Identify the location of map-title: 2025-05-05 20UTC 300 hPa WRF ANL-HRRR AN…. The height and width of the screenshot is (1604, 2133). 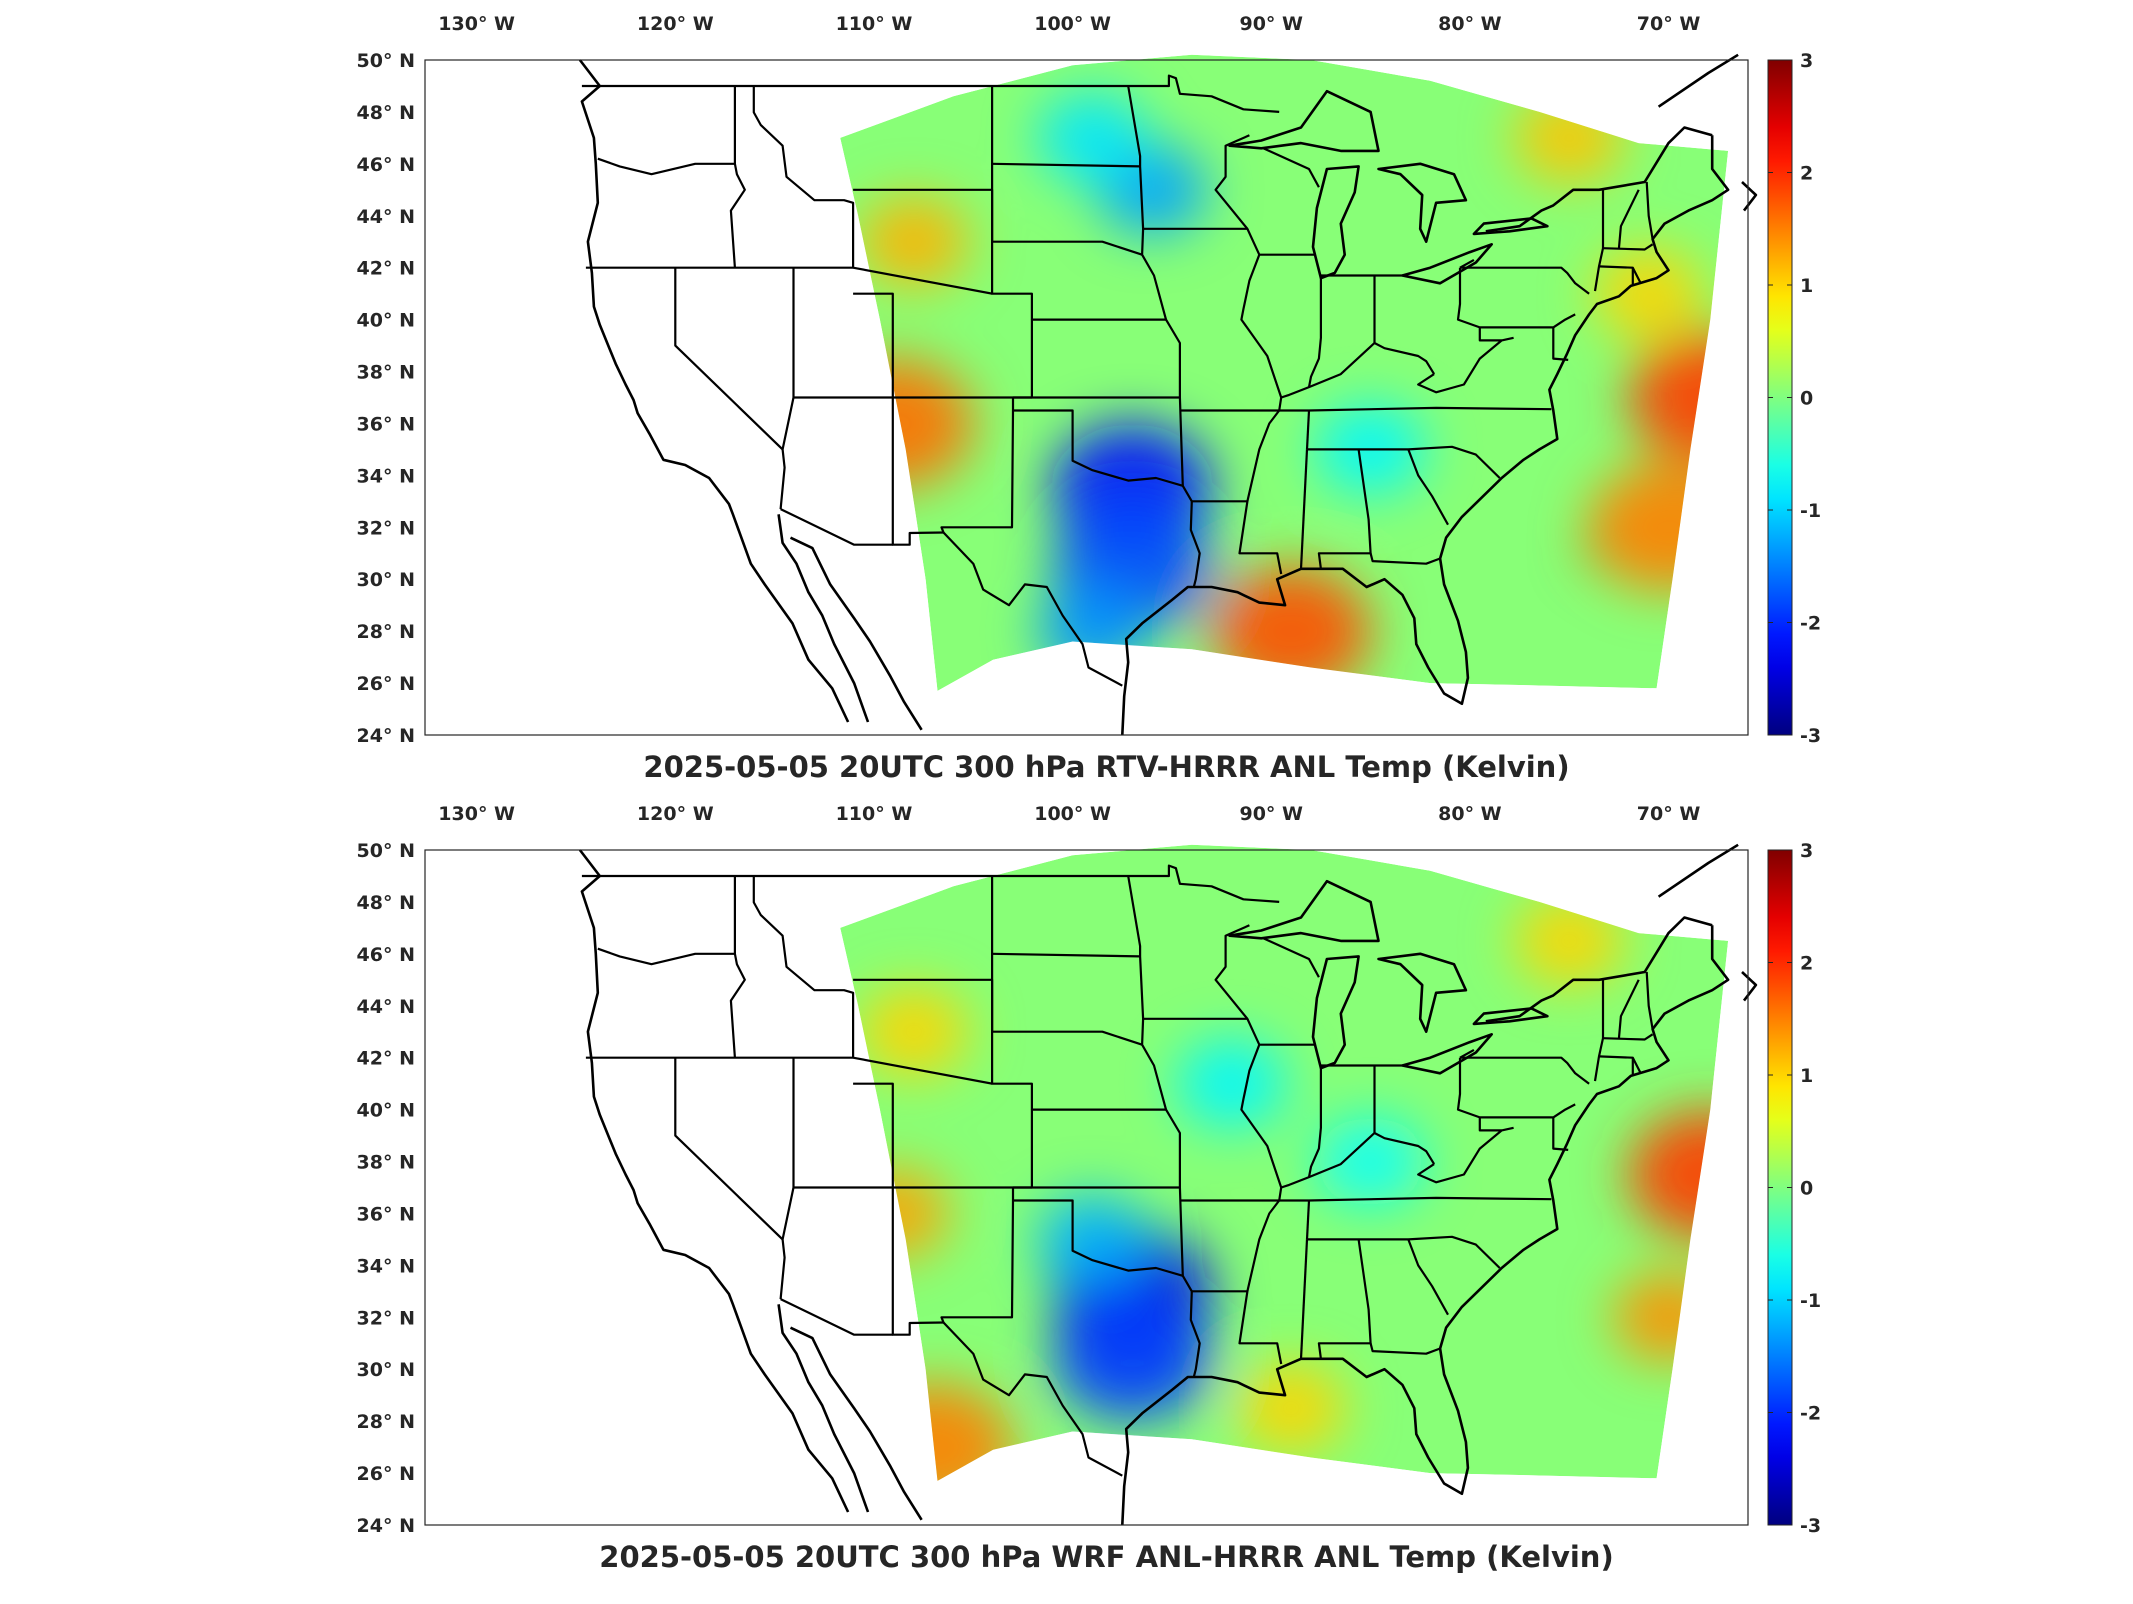
(1106, 1557).